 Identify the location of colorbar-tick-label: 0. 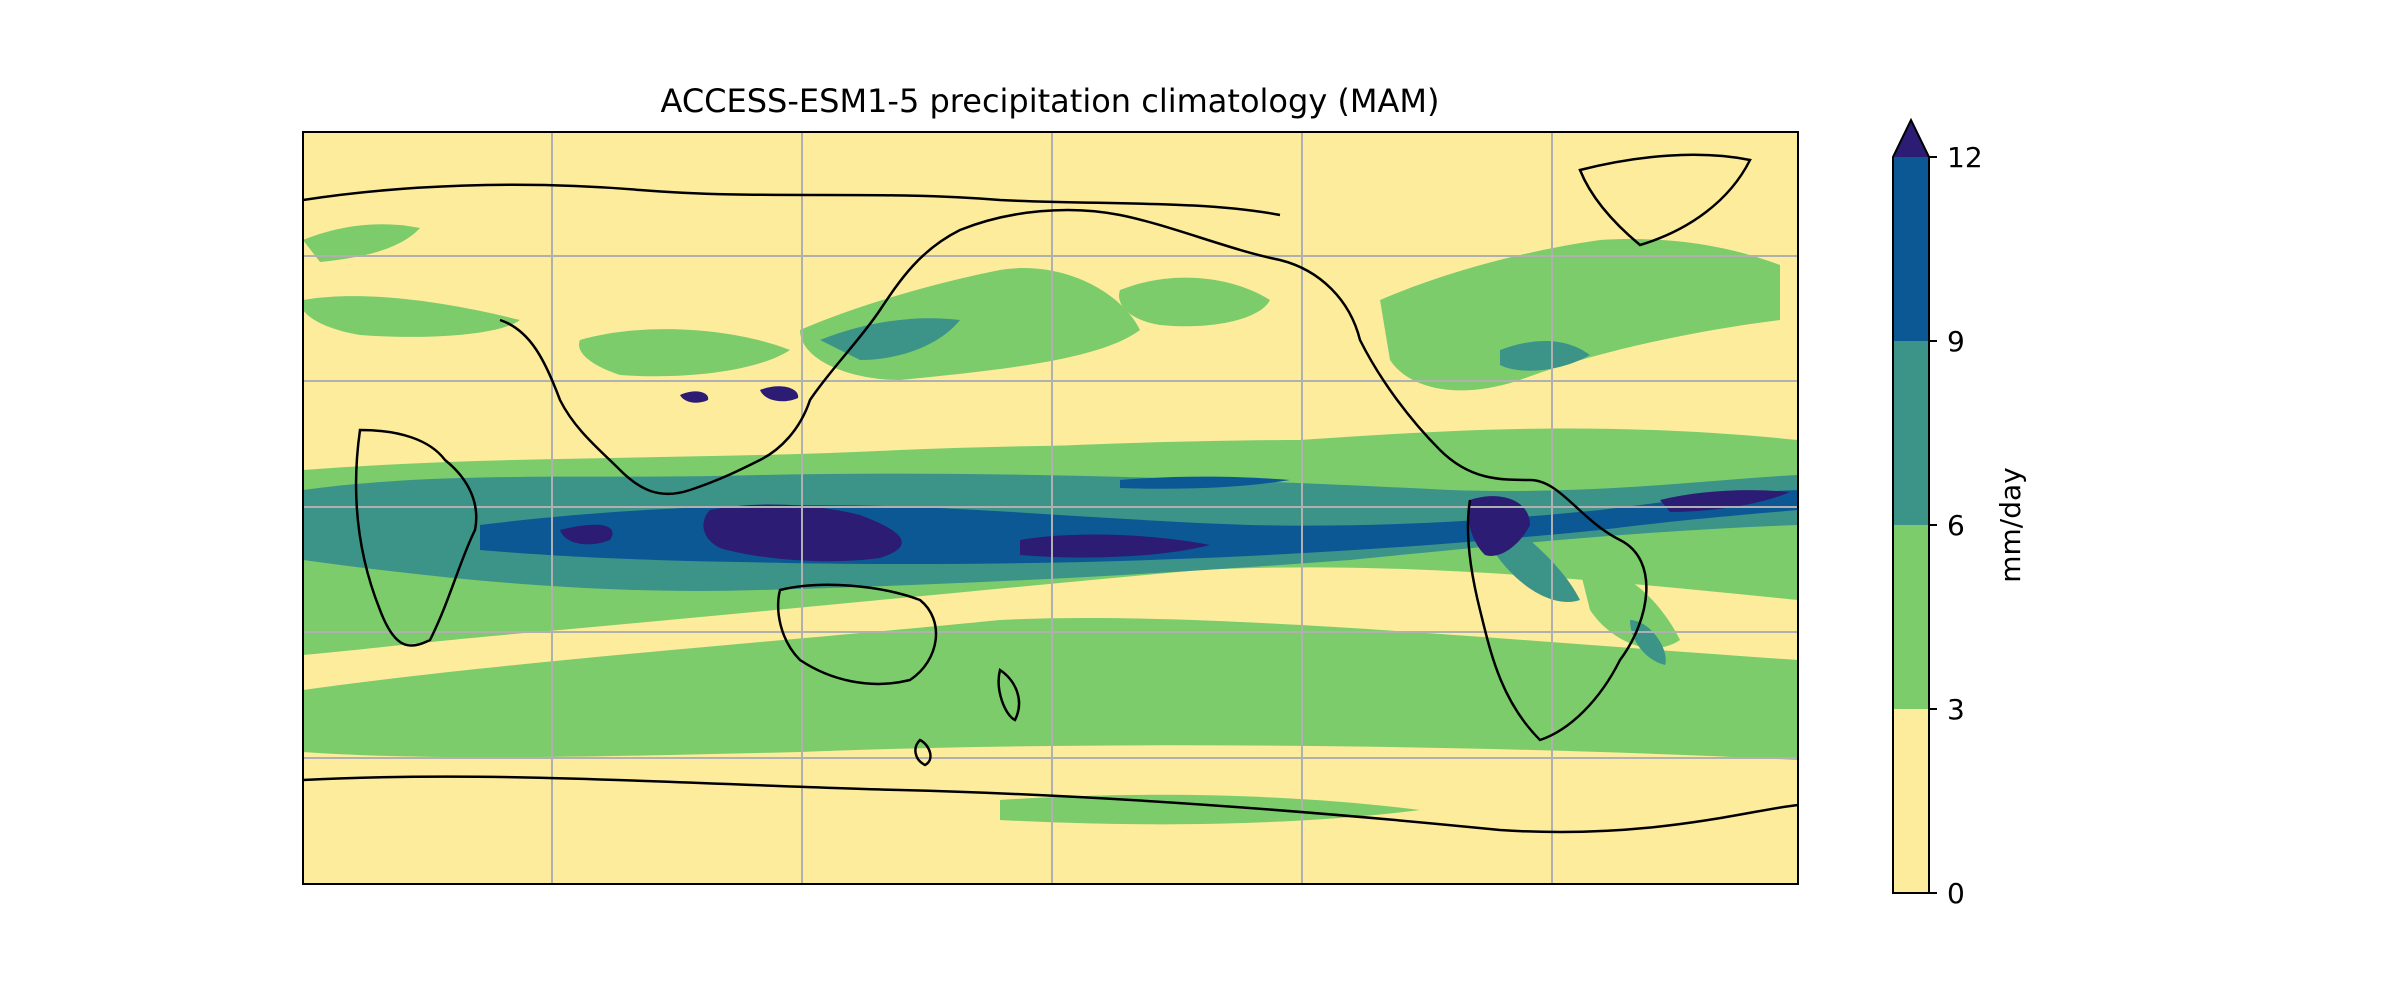
(1956, 893).